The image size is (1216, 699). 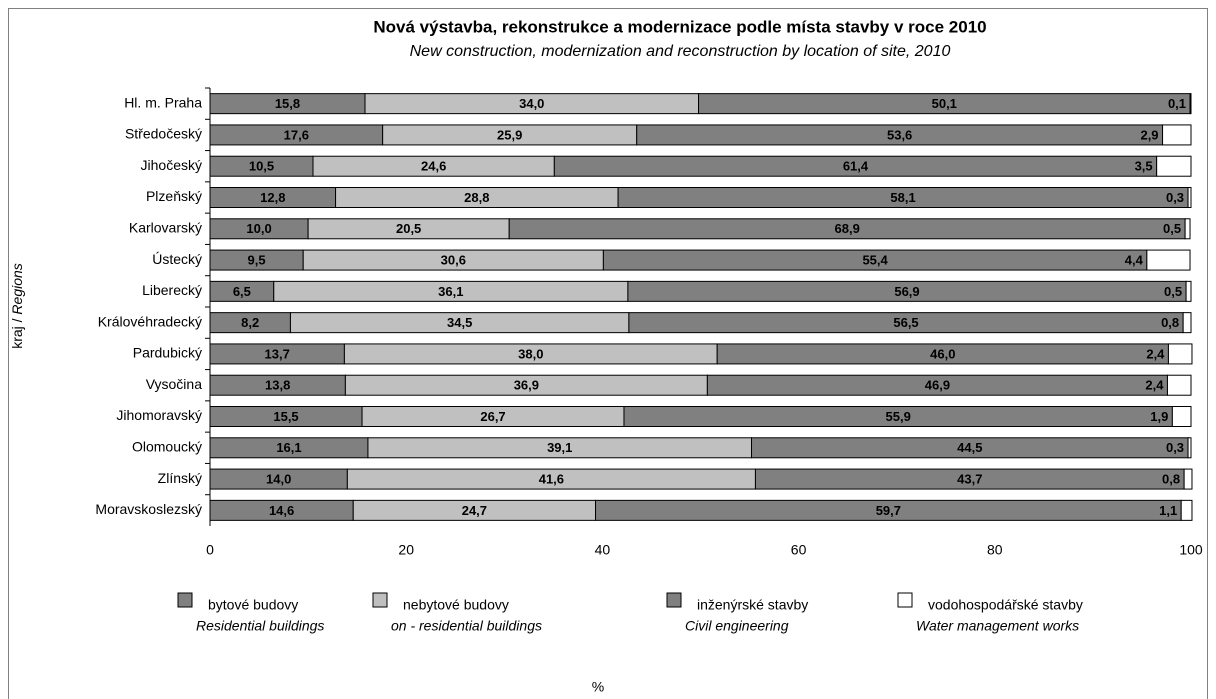 I want to click on data-label: 58,1, so click(x=902, y=197).